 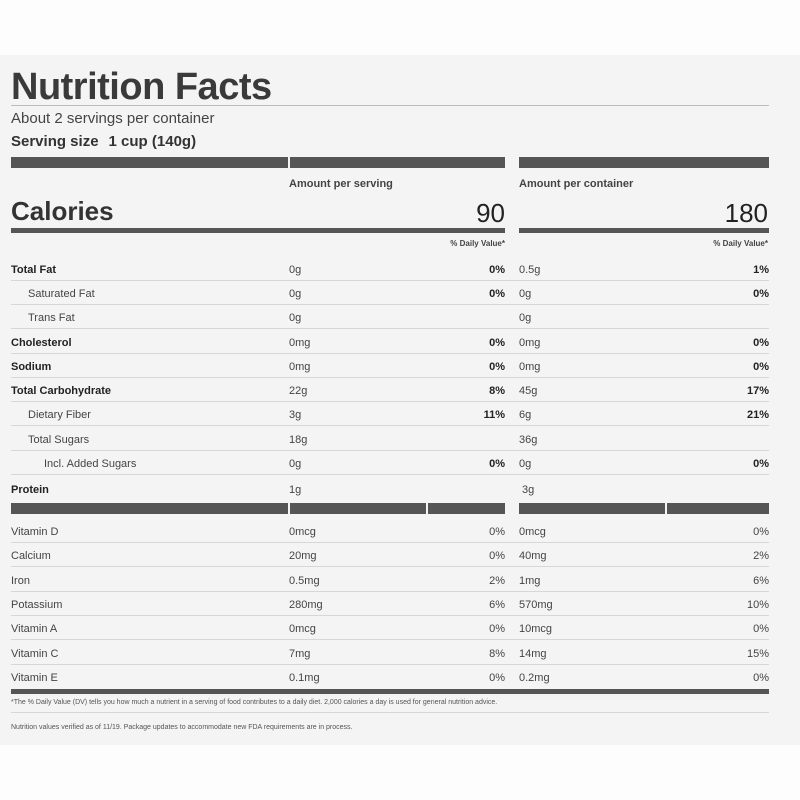 I want to click on daily-value-header-serving: % Daily Value*, so click(x=477, y=243).